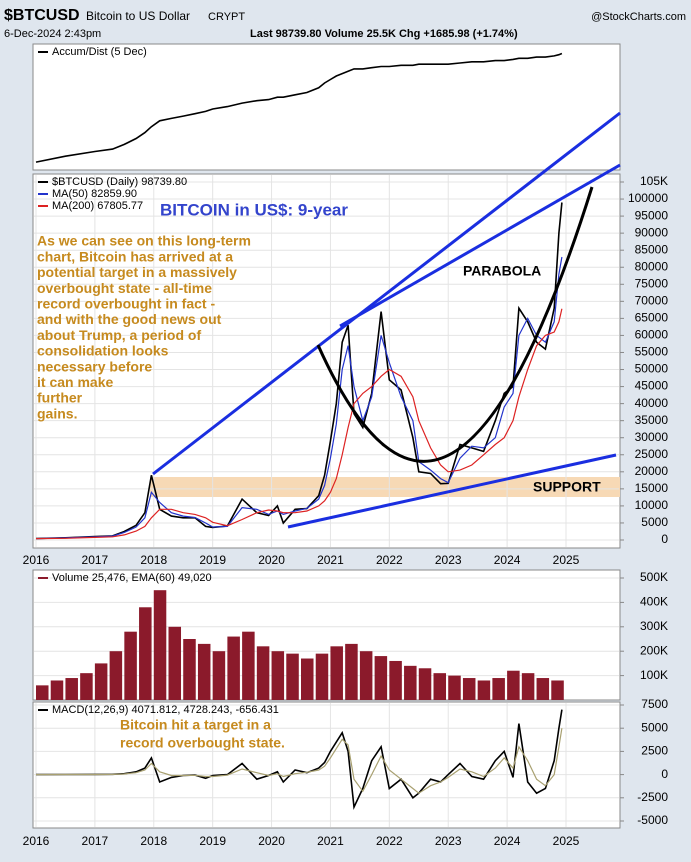 This screenshot has height=862, width=691. Describe the element at coordinates (652, 352) in the screenshot. I see `y-tick-label: 55000` at that location.